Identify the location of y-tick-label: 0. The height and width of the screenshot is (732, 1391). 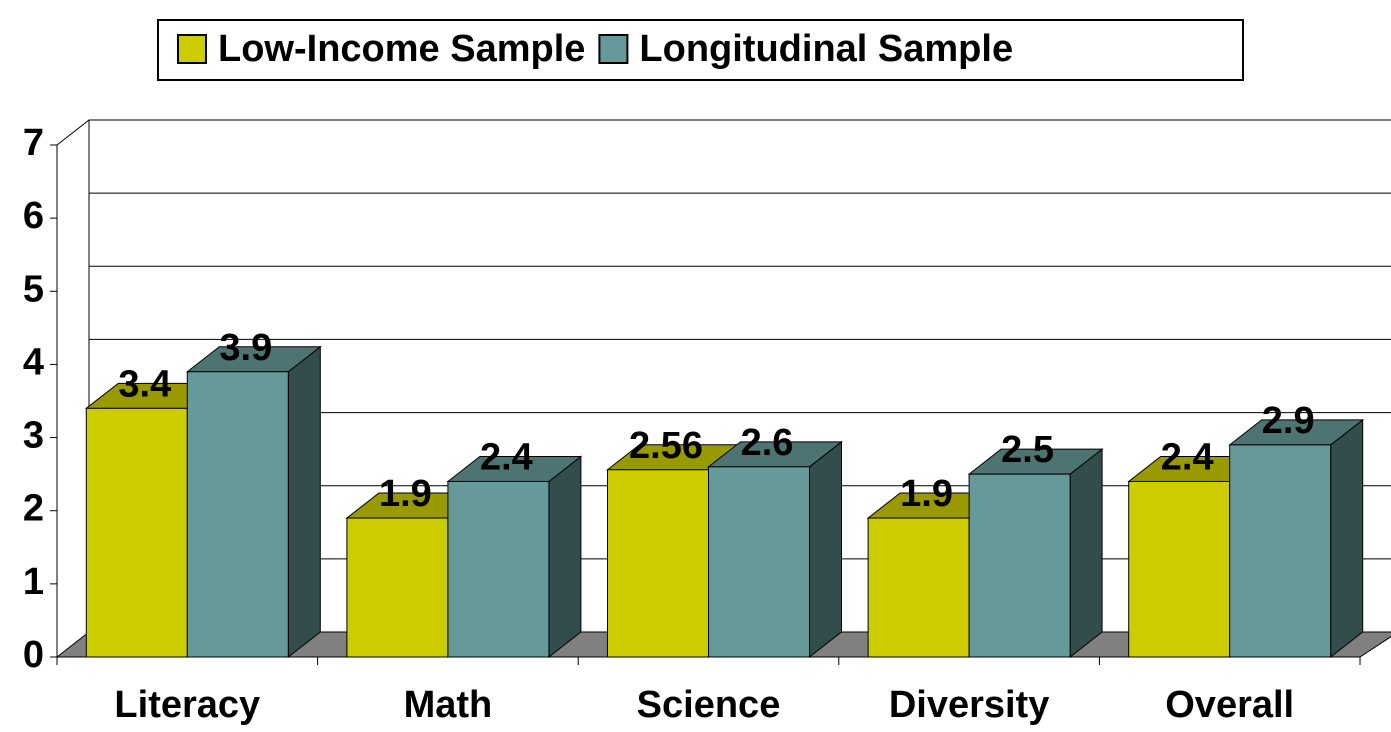
(33, 655).